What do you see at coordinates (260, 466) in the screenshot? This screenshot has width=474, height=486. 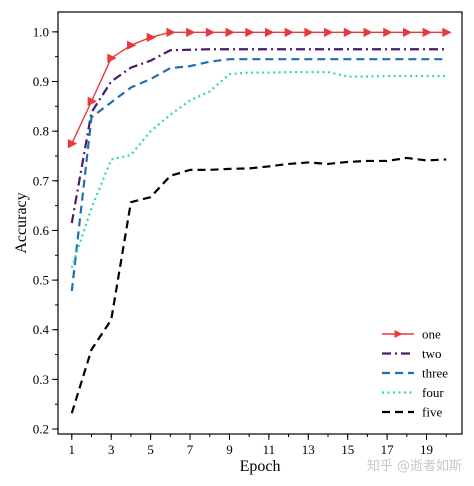 I see `x-axis-label: Epoch` at bounding box center [260, 466].